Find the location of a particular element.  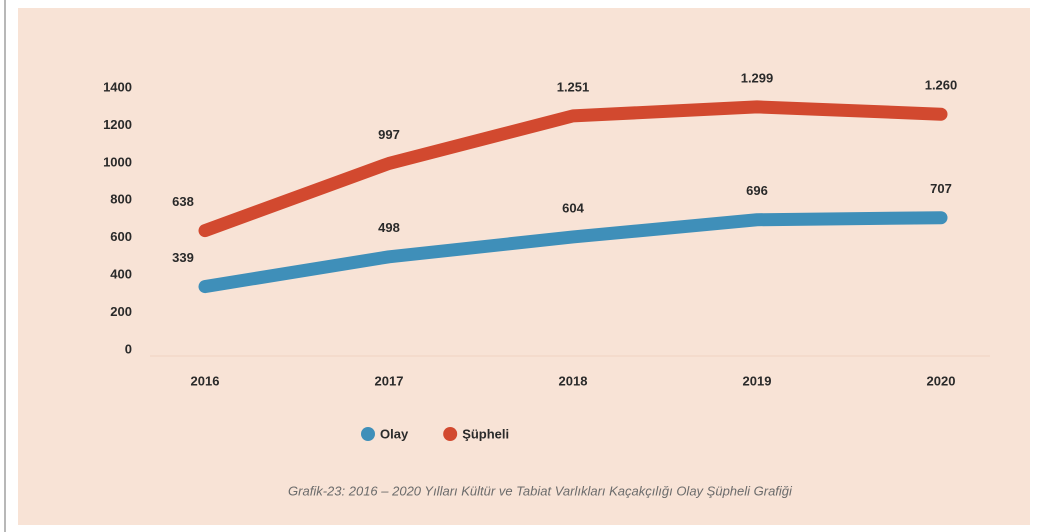

x-tick-label: 2018 is located at coordinates (573, 380).